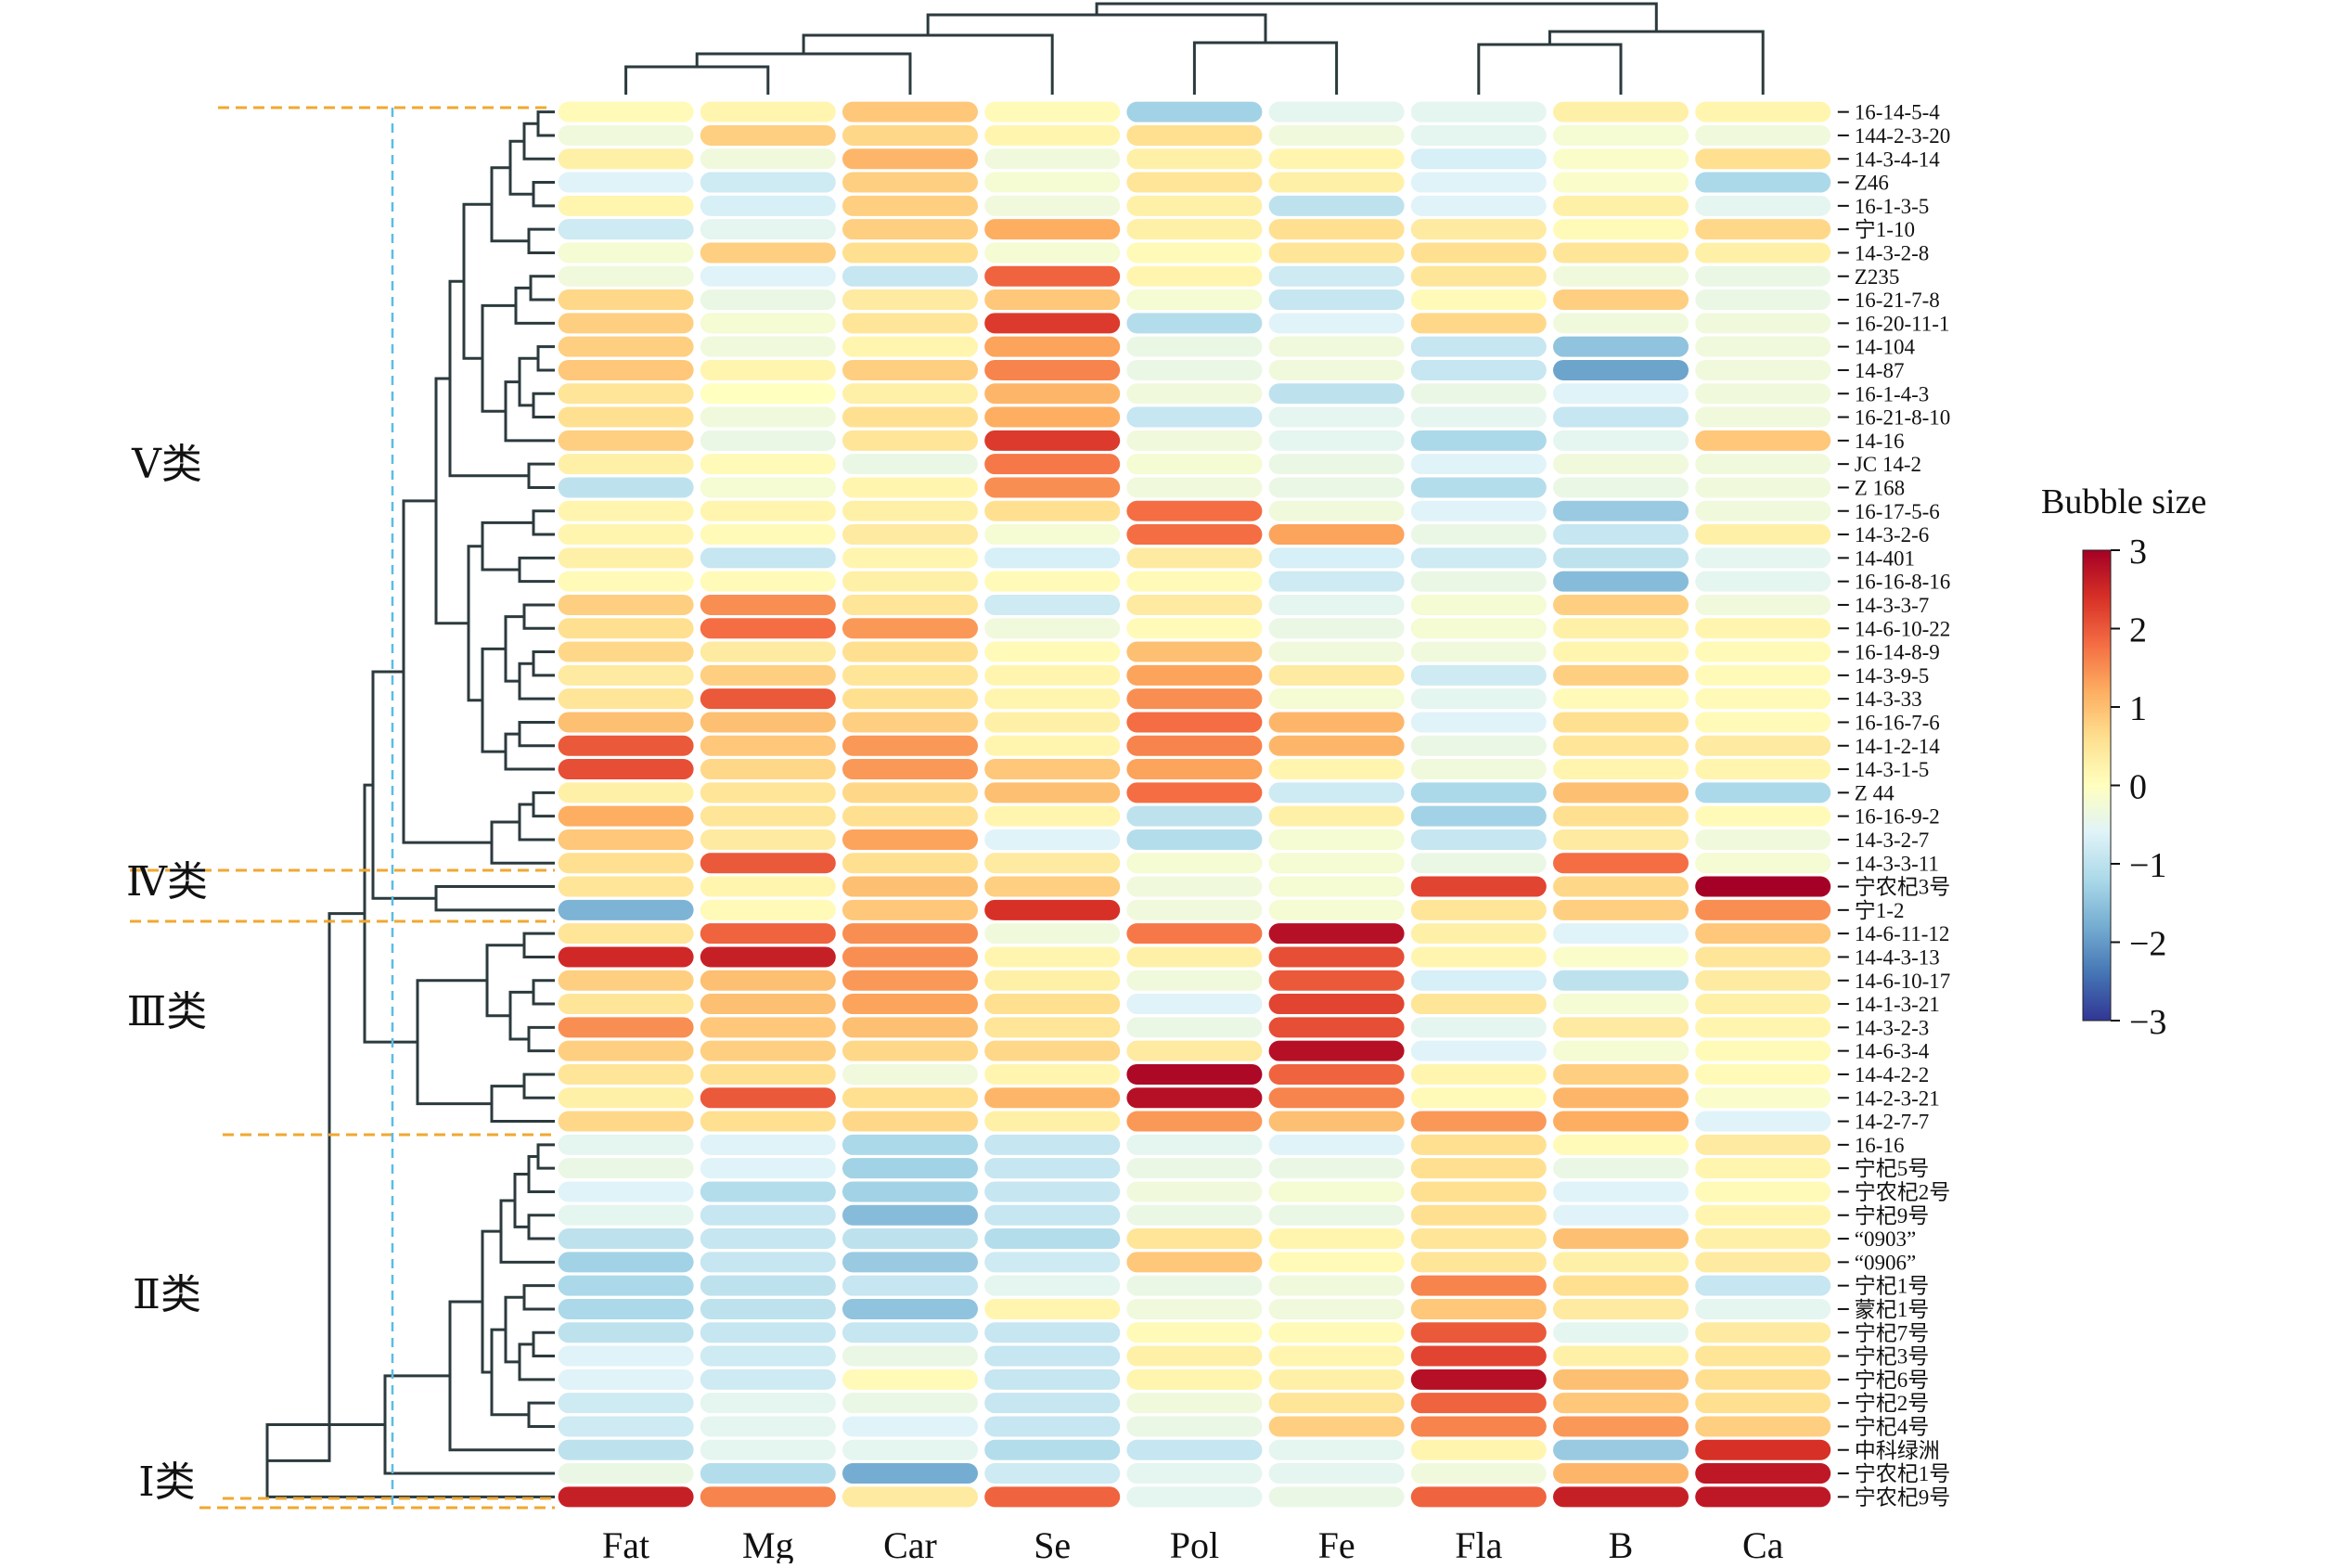 This screenshot has height=1568, width=2338. Describe the element at coordinates (1902, 418) in the screenshot. I see `row-label: 16-21-8-10` at that location.